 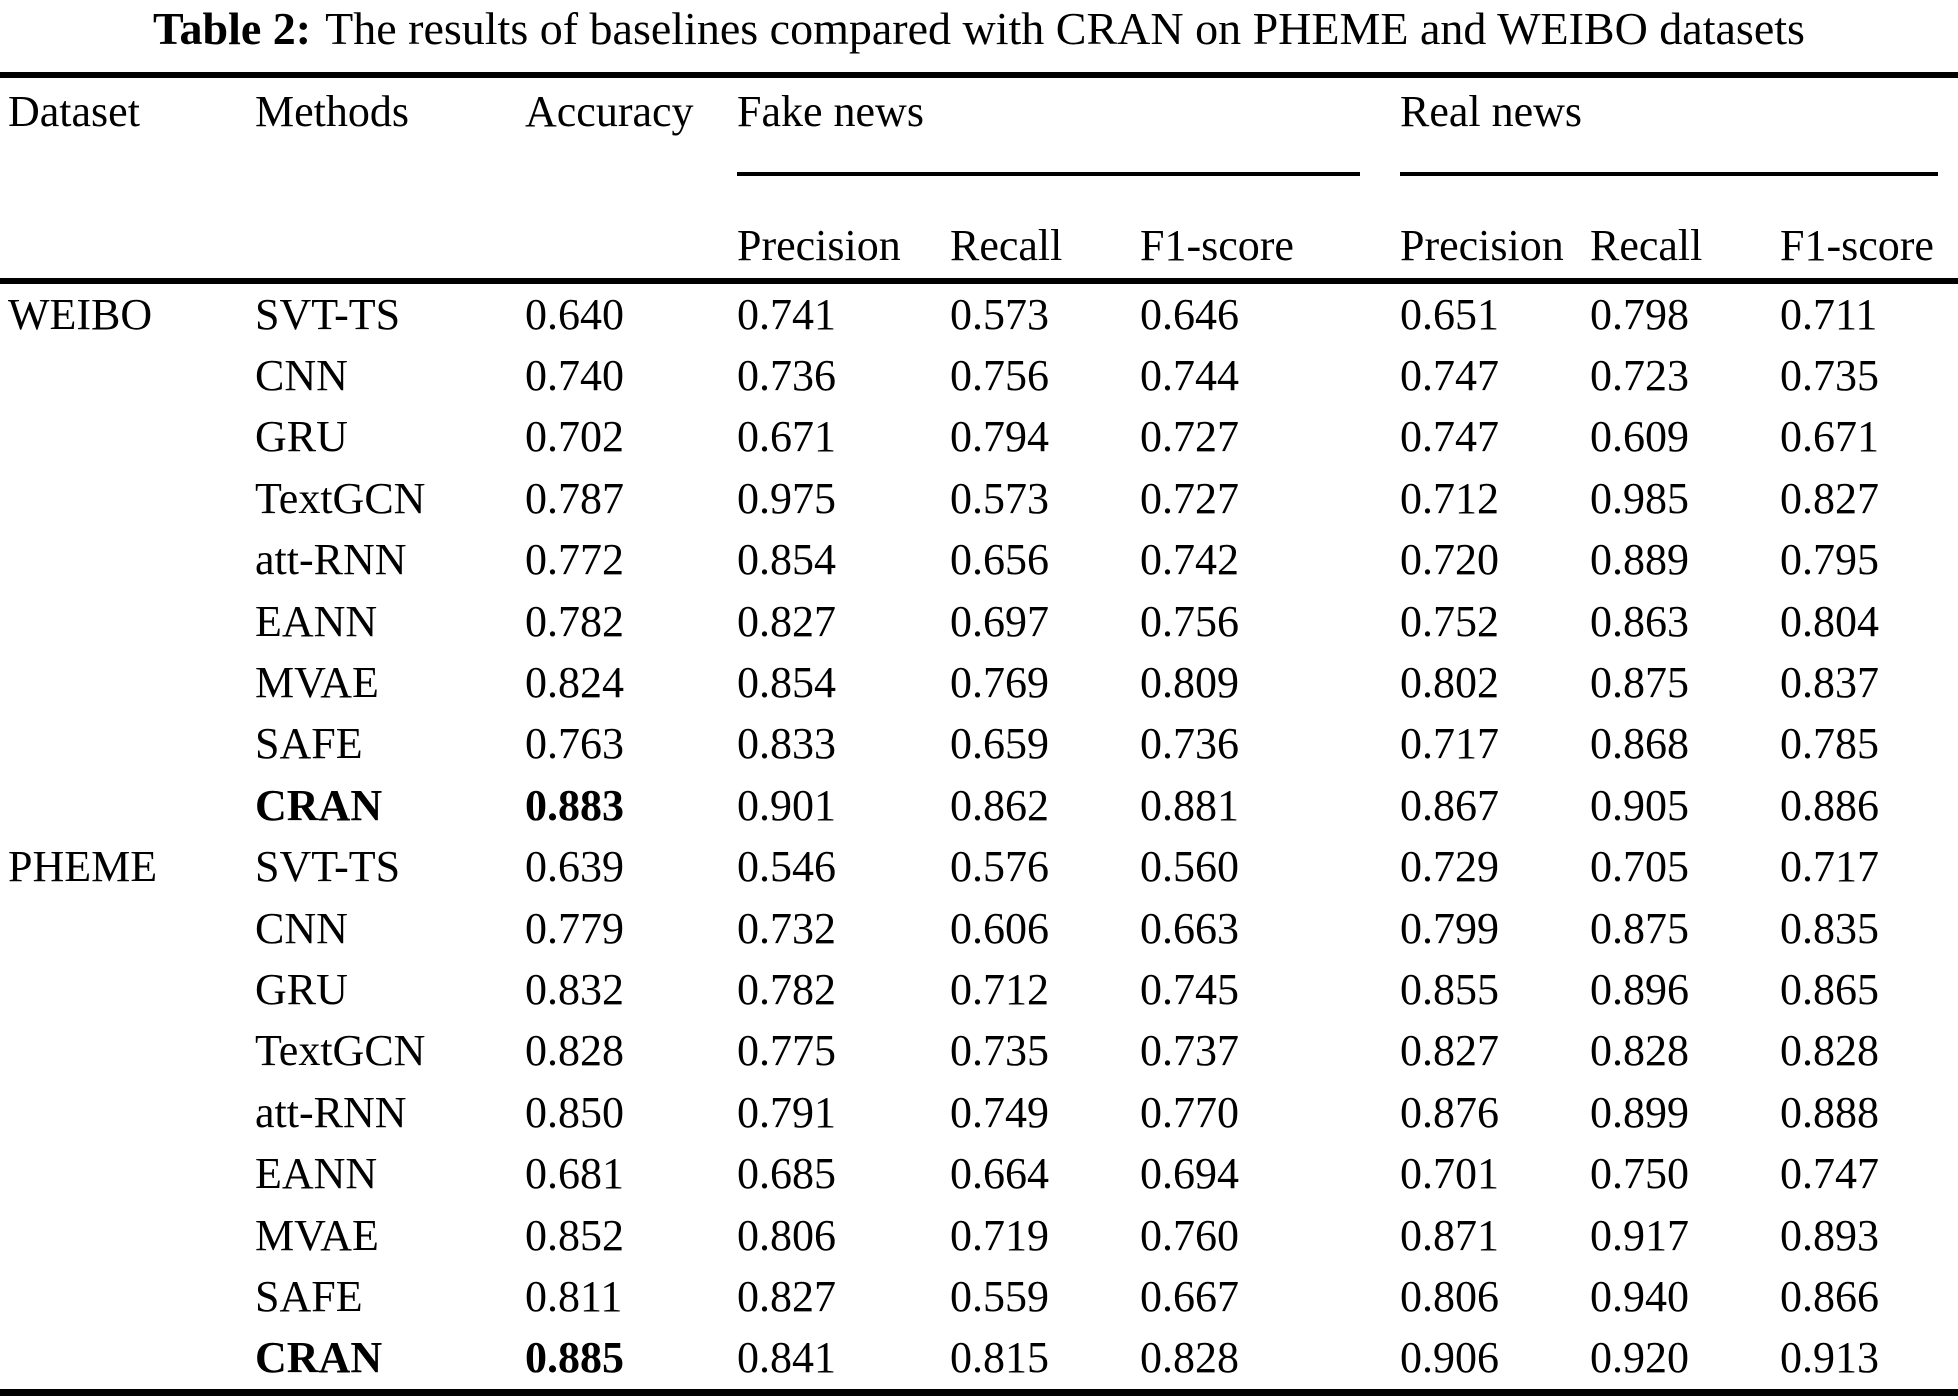 What do you see at coordinates (574, 498) in the screenshot?
I see `accuracy-cell: 0.787` at bounding box center [574, 498].